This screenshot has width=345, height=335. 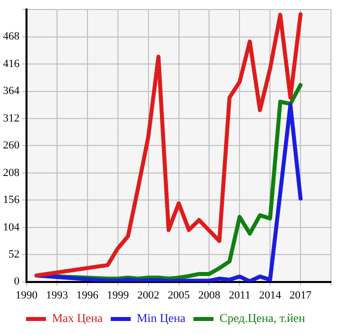 What do you see at coordinates (11, 146) in the screenshot?
I see `y-tick-label: 260` at bounding box center [11, 146].